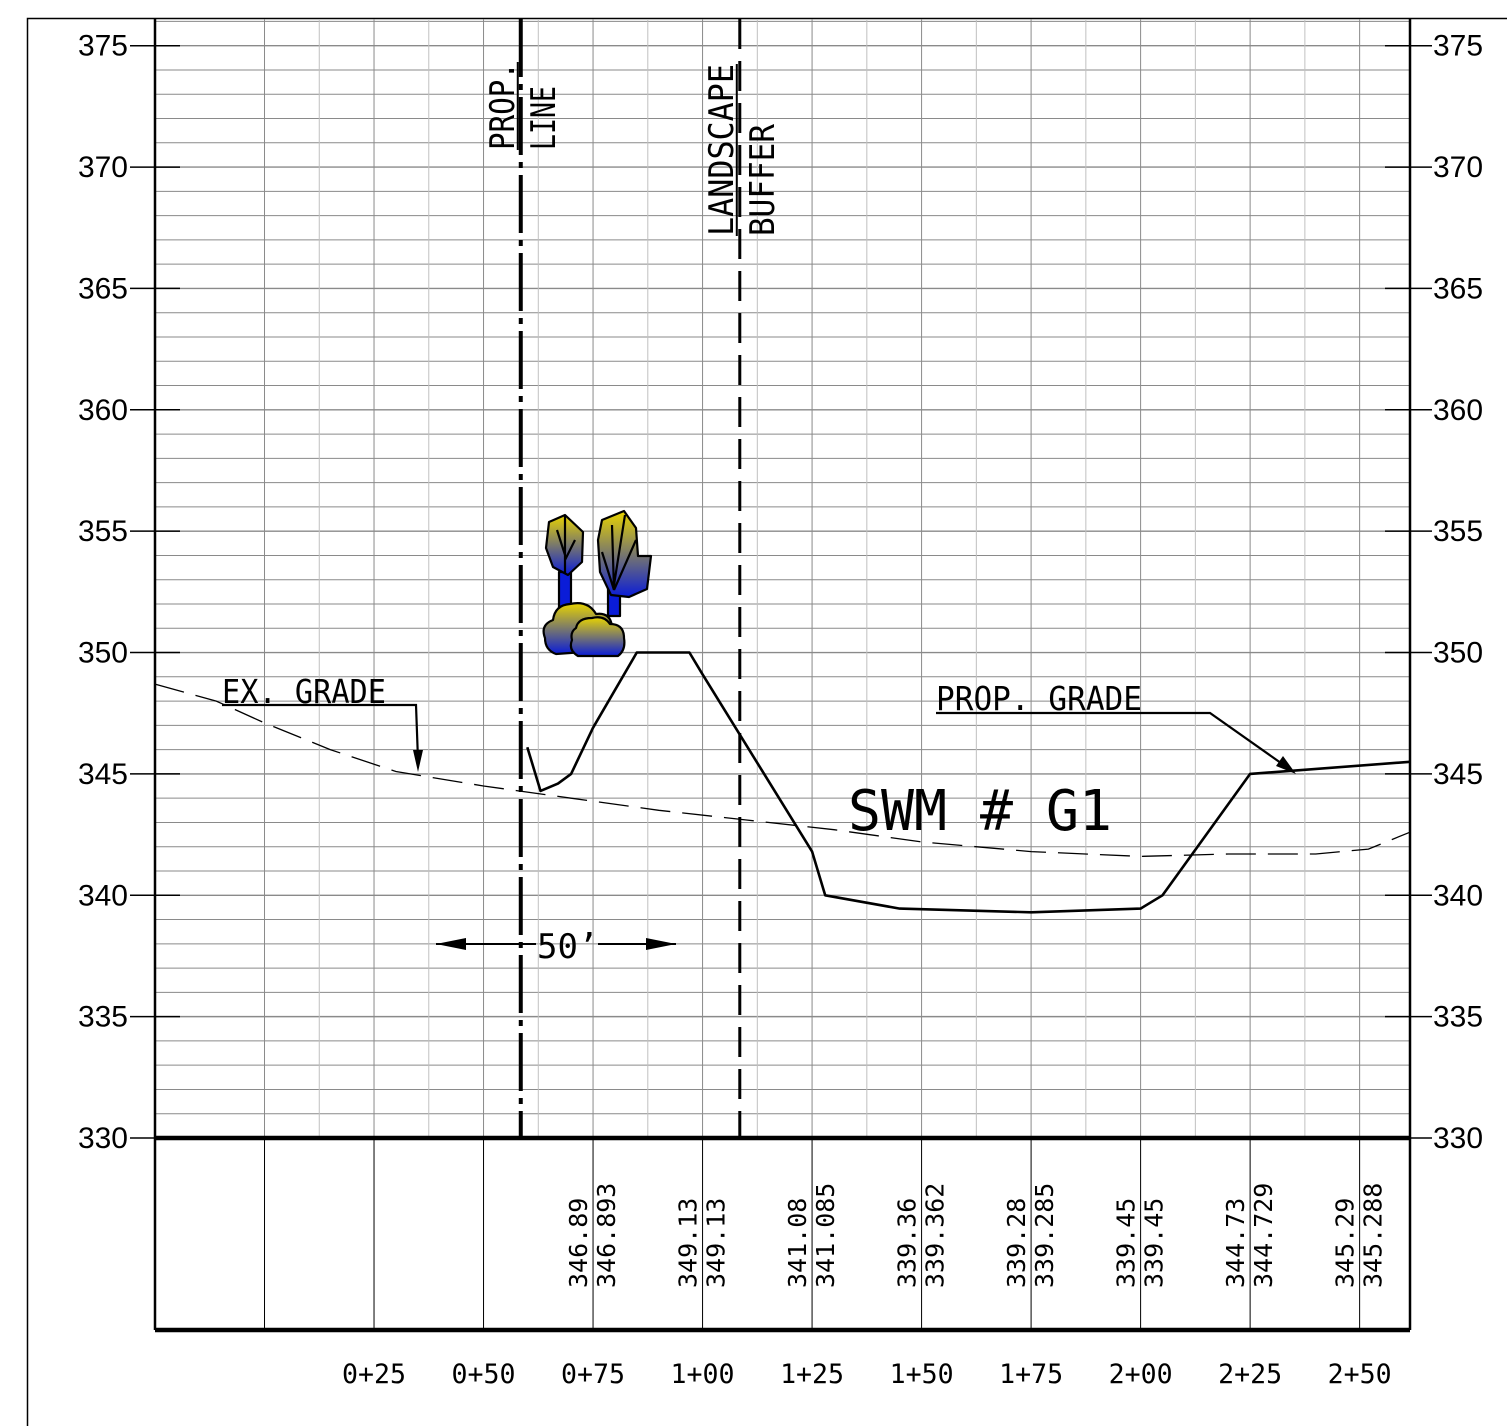 Image resolution: width=1507 pixels, height=1426 pixels. What do you see at coordinates (1458, 288) in the screenshot?
I see `elevation-label-right: 365` at bounding box center [1458, 288].